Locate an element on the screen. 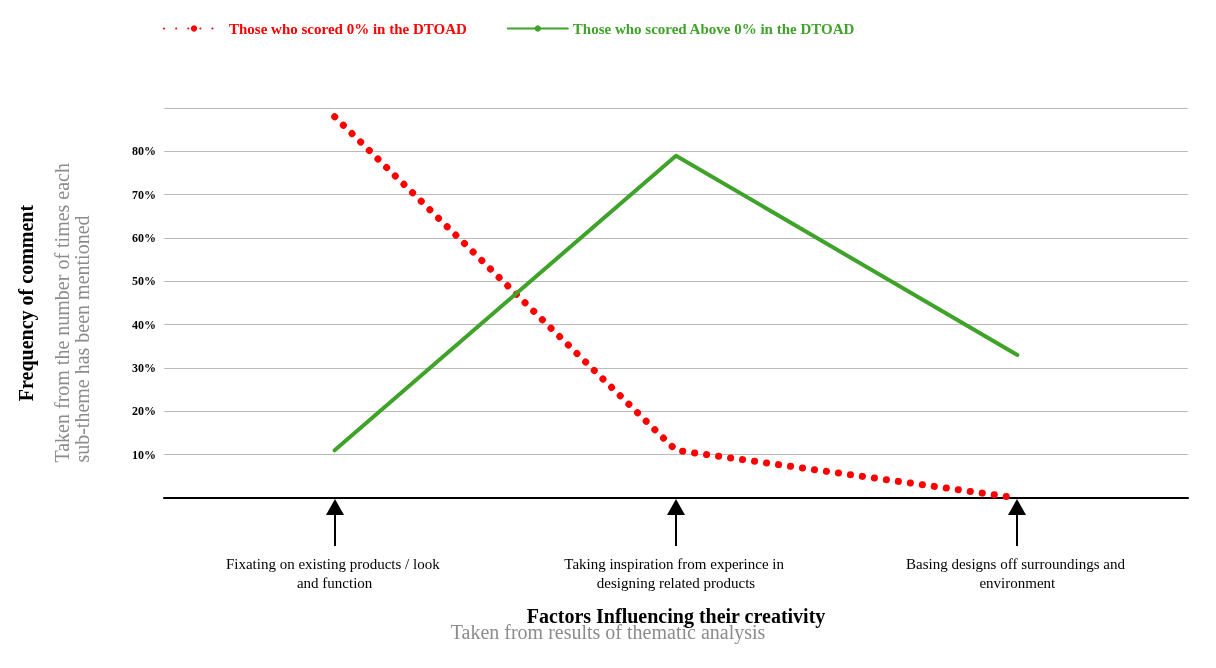  text: Taken from the number of times each sub-theme has been mentioned is located at coordinates (72, 310).